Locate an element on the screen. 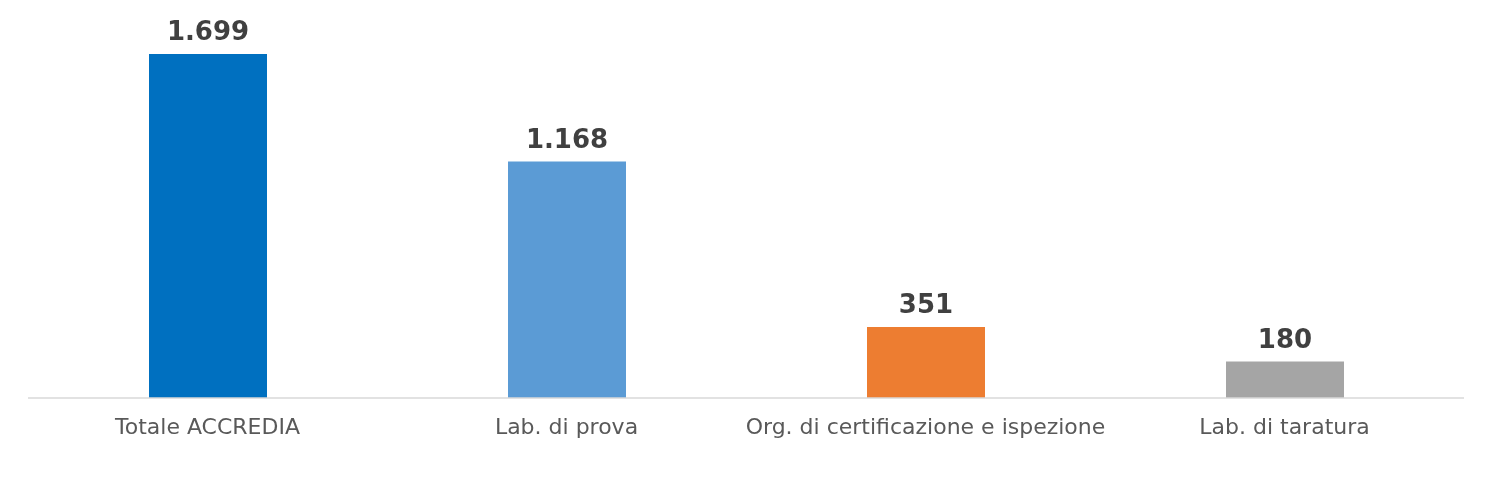  x-tick-label: Totale ACCREDIA is located at coordinates (207, 426).